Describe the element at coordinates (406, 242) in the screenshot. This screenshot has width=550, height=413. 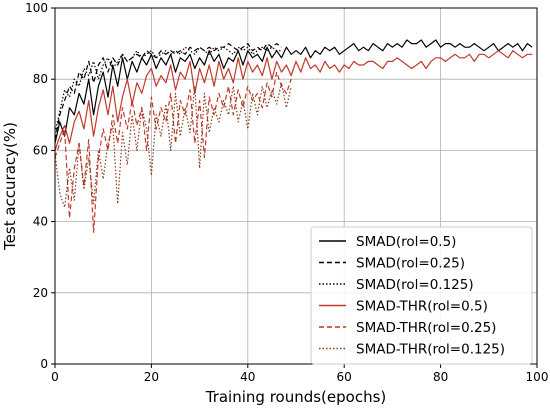
I see `legend-label: SMAD(rol=0.5)` at that location.